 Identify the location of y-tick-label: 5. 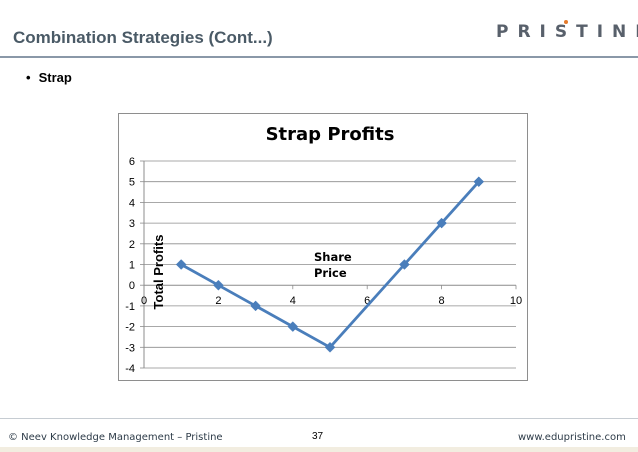
(132, 183).